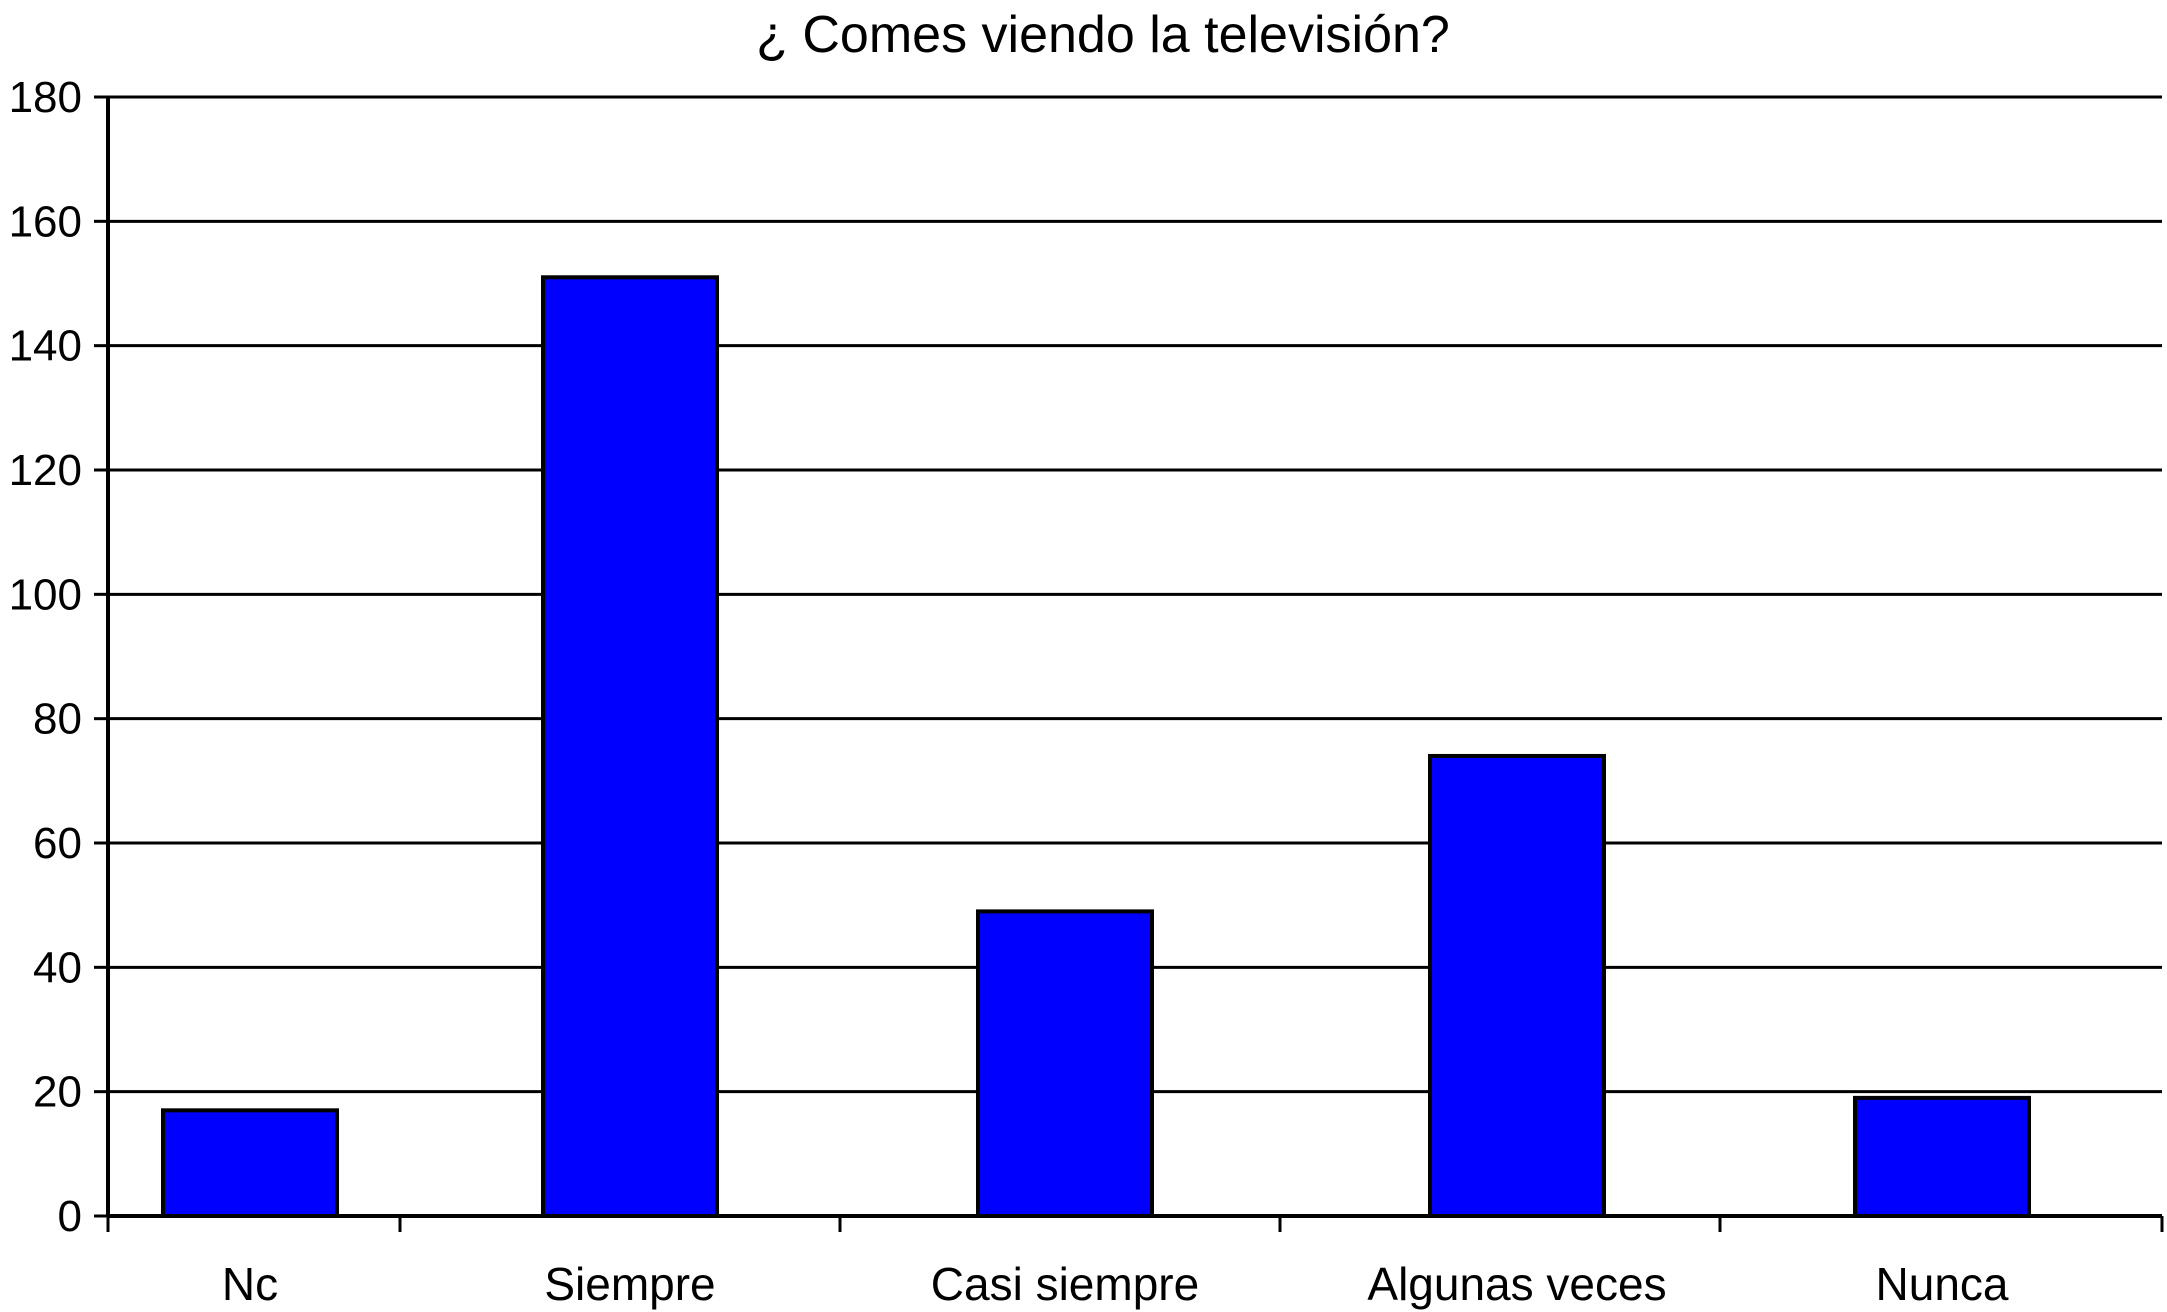  I want to click on y-tick-label-9: 180, so click(45, 97).